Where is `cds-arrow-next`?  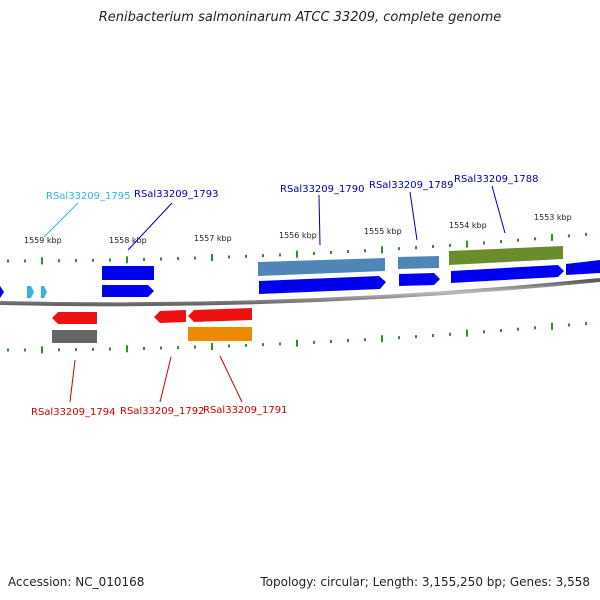 cds-arrow-next is located at coordinates (583, 267).